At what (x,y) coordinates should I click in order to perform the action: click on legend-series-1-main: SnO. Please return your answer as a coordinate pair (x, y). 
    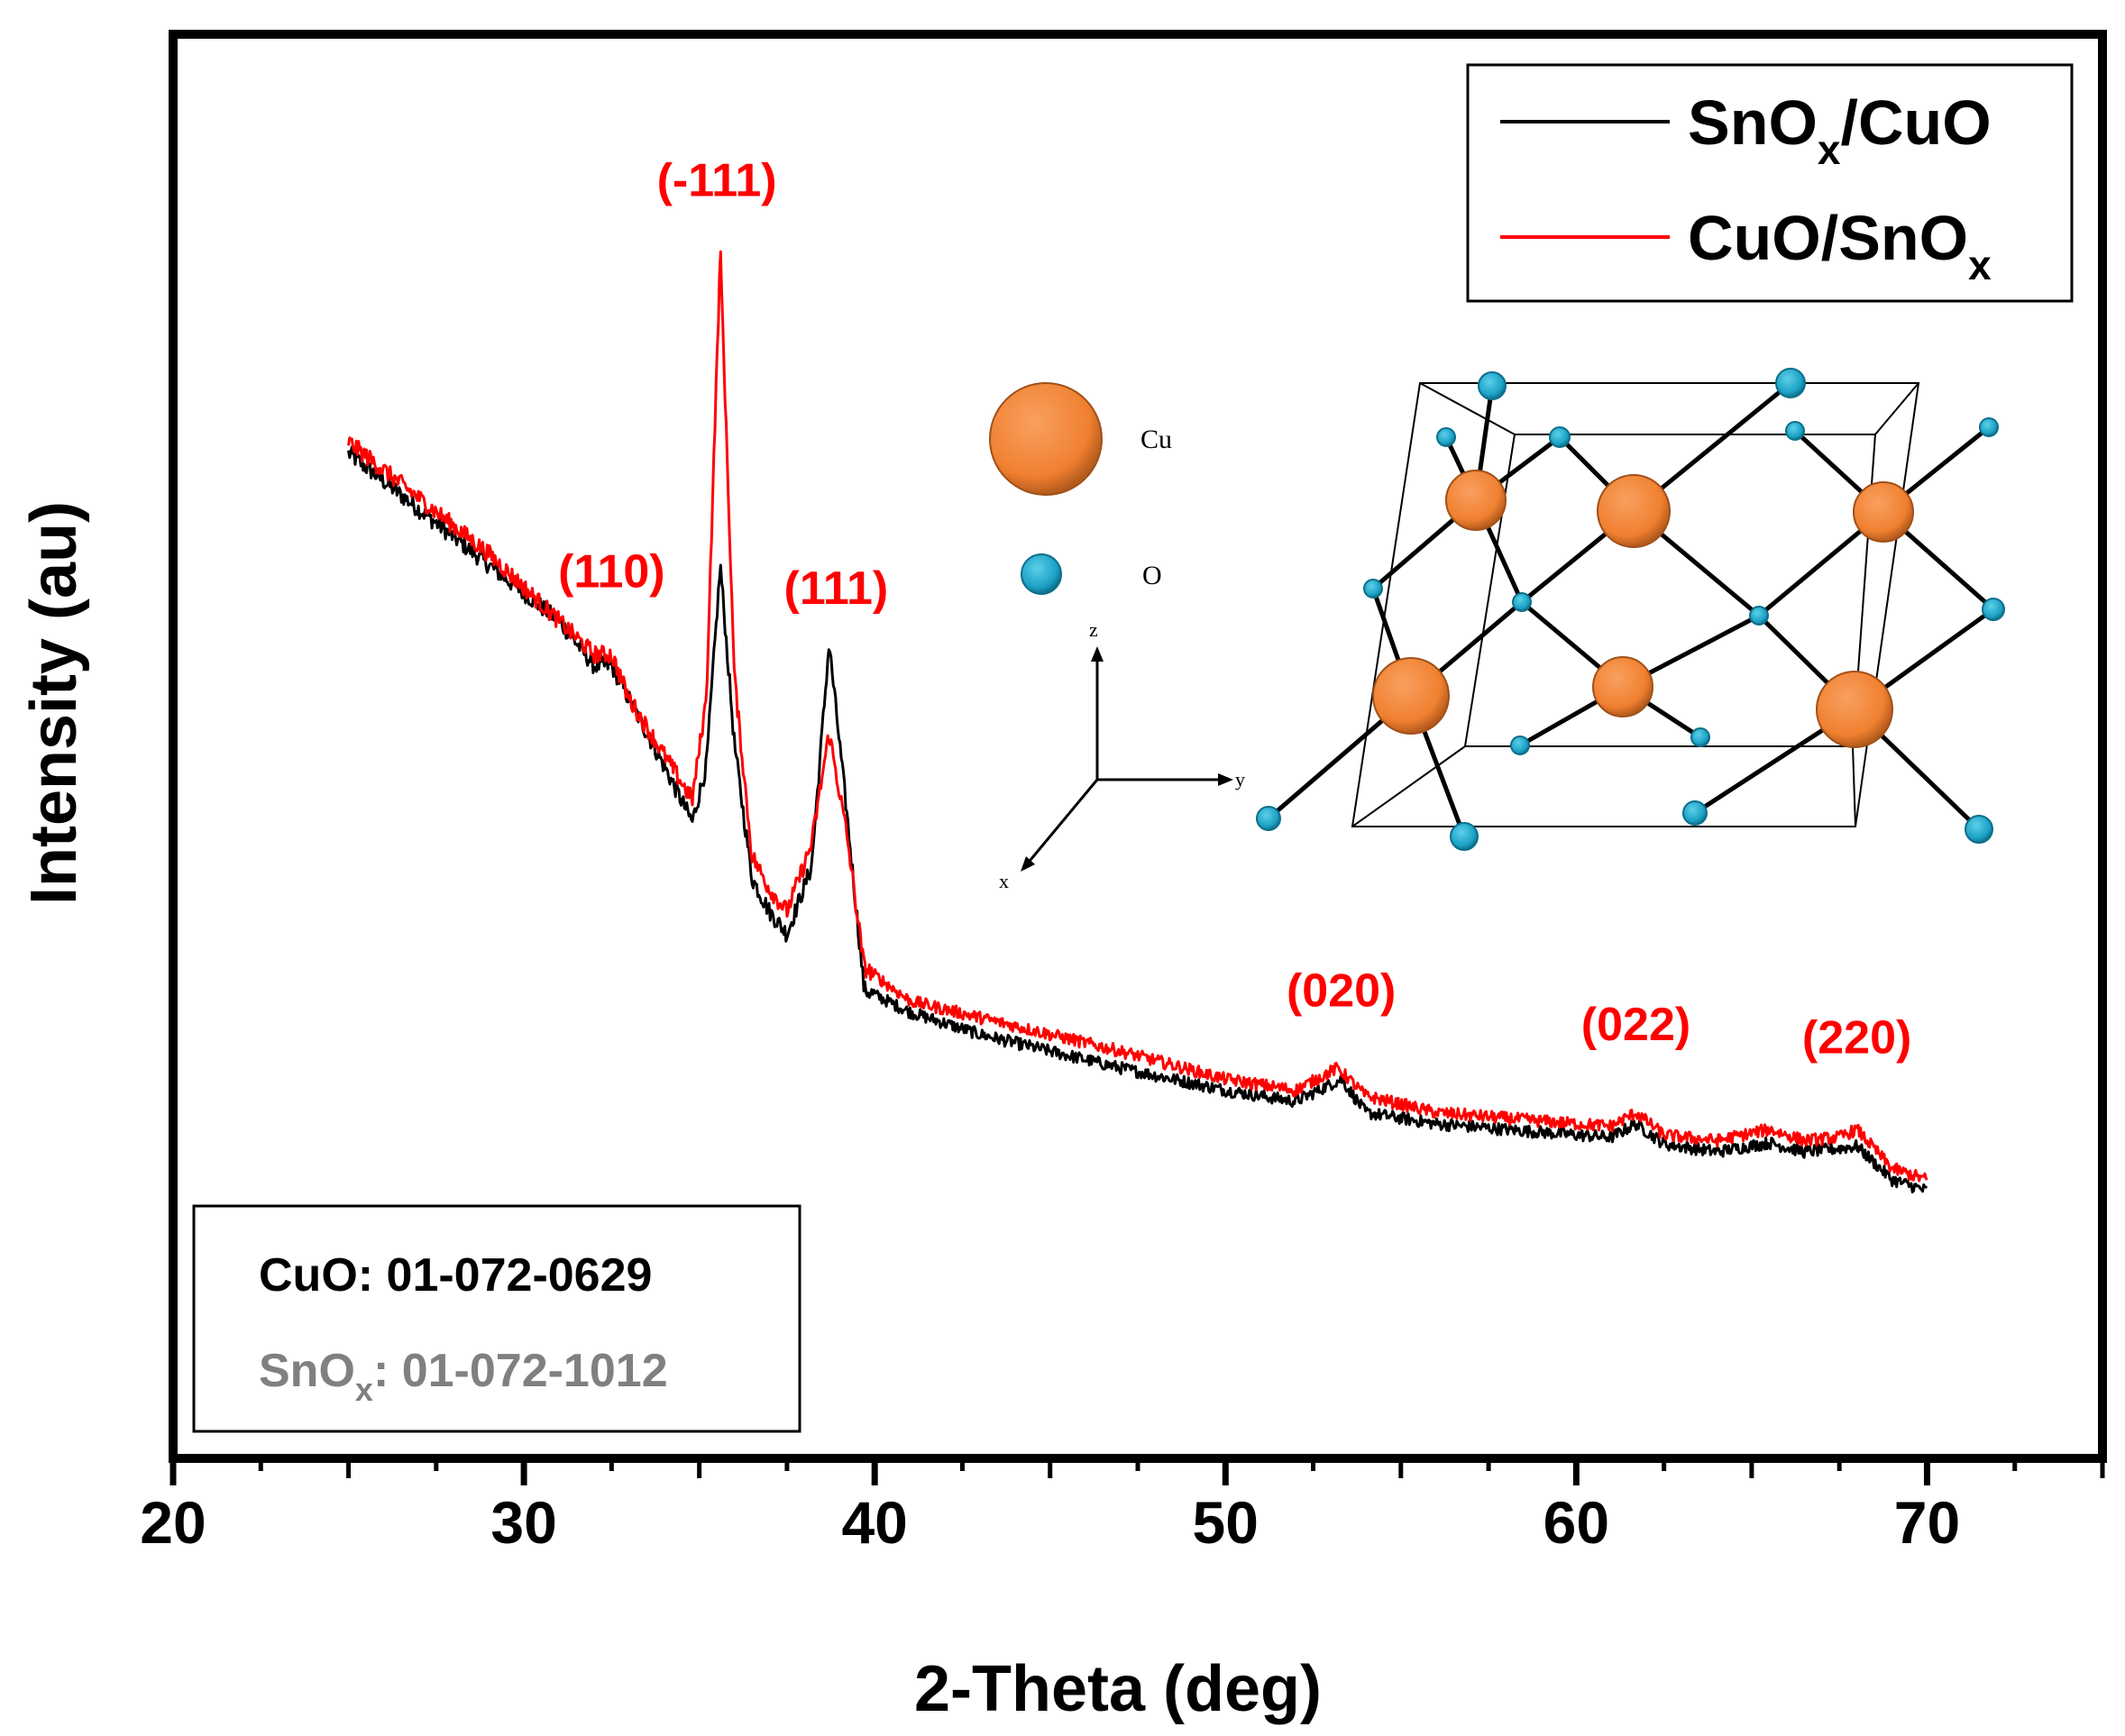
    Looking at the image, I should click on (1753, 122).